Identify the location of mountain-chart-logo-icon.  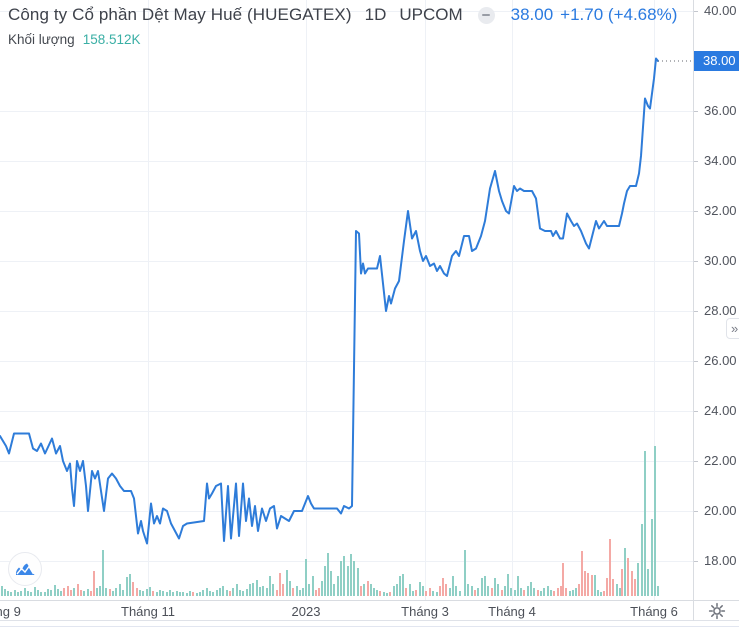
(25, 569).